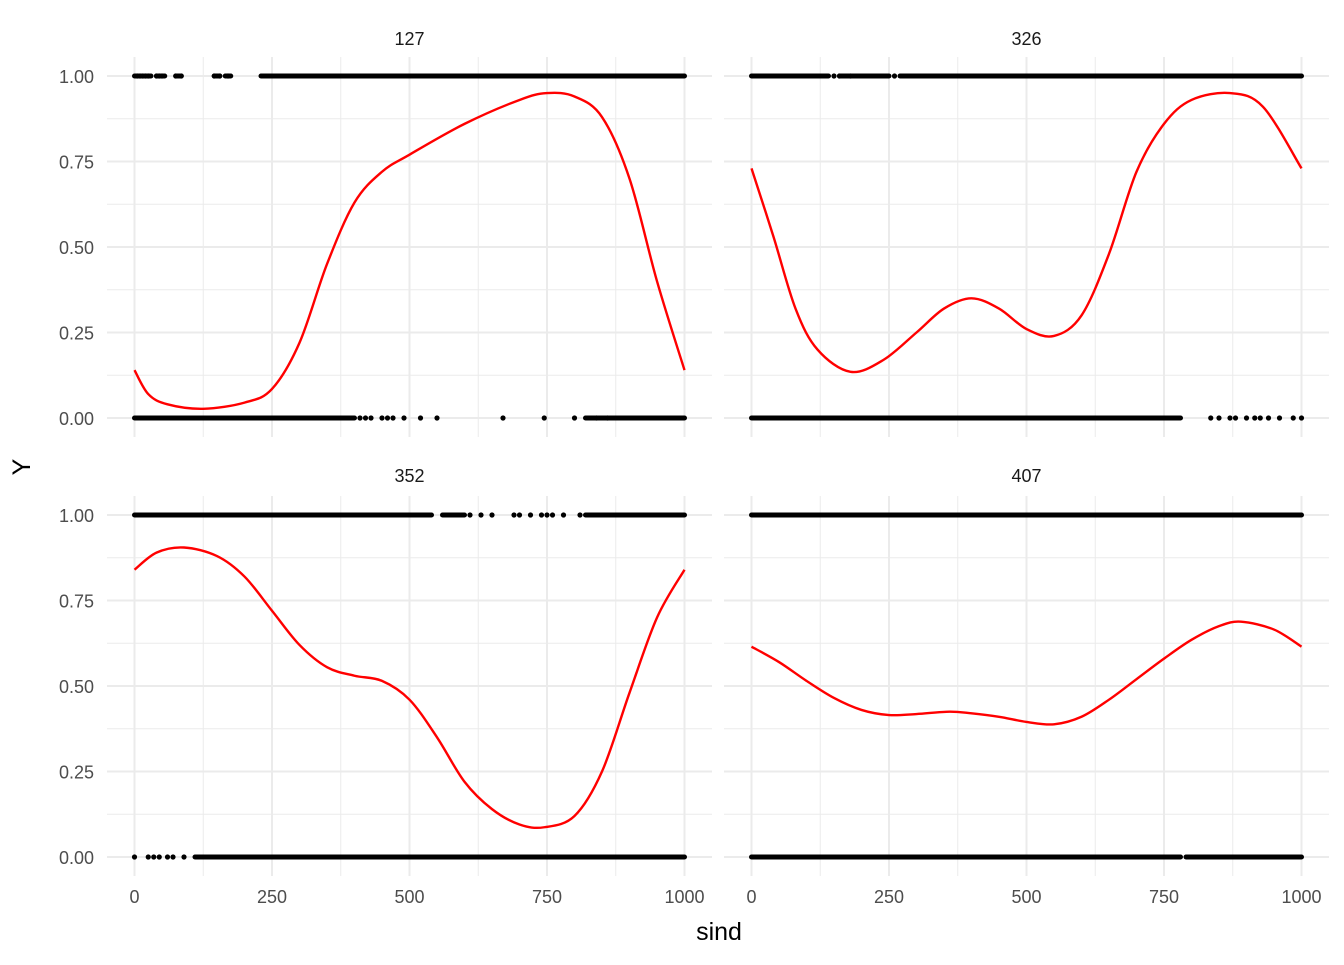  Describe the element at coordinates (1026, 39) in the screenshot. I see `panel-title: 326` at that location.